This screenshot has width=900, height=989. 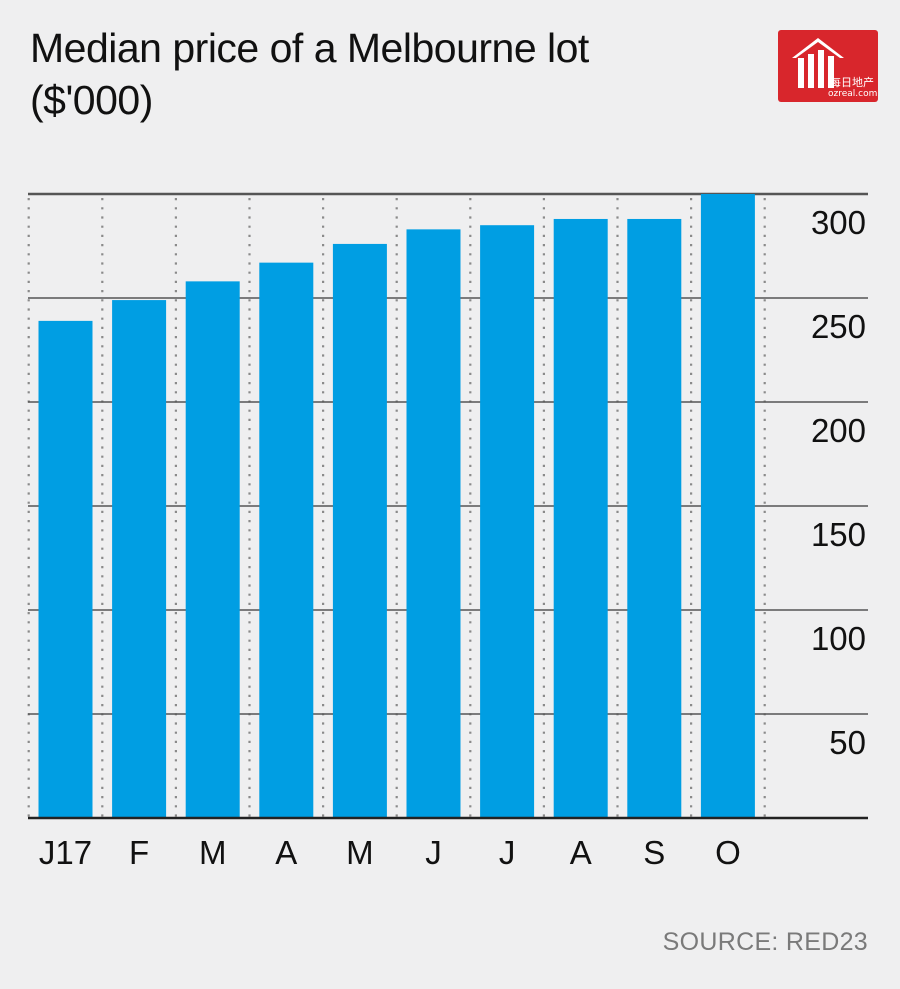 What do you see at coordinates (847, 742) in the screenshot?
I see `y-tick-label: 50` at bounding box center [847, 742].